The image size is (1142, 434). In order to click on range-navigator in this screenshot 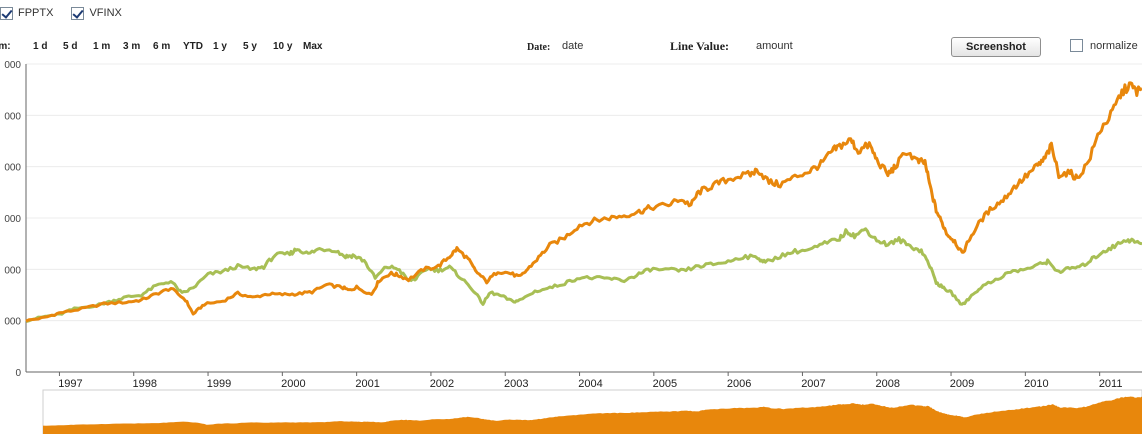, I will do `click(592, 411)`.